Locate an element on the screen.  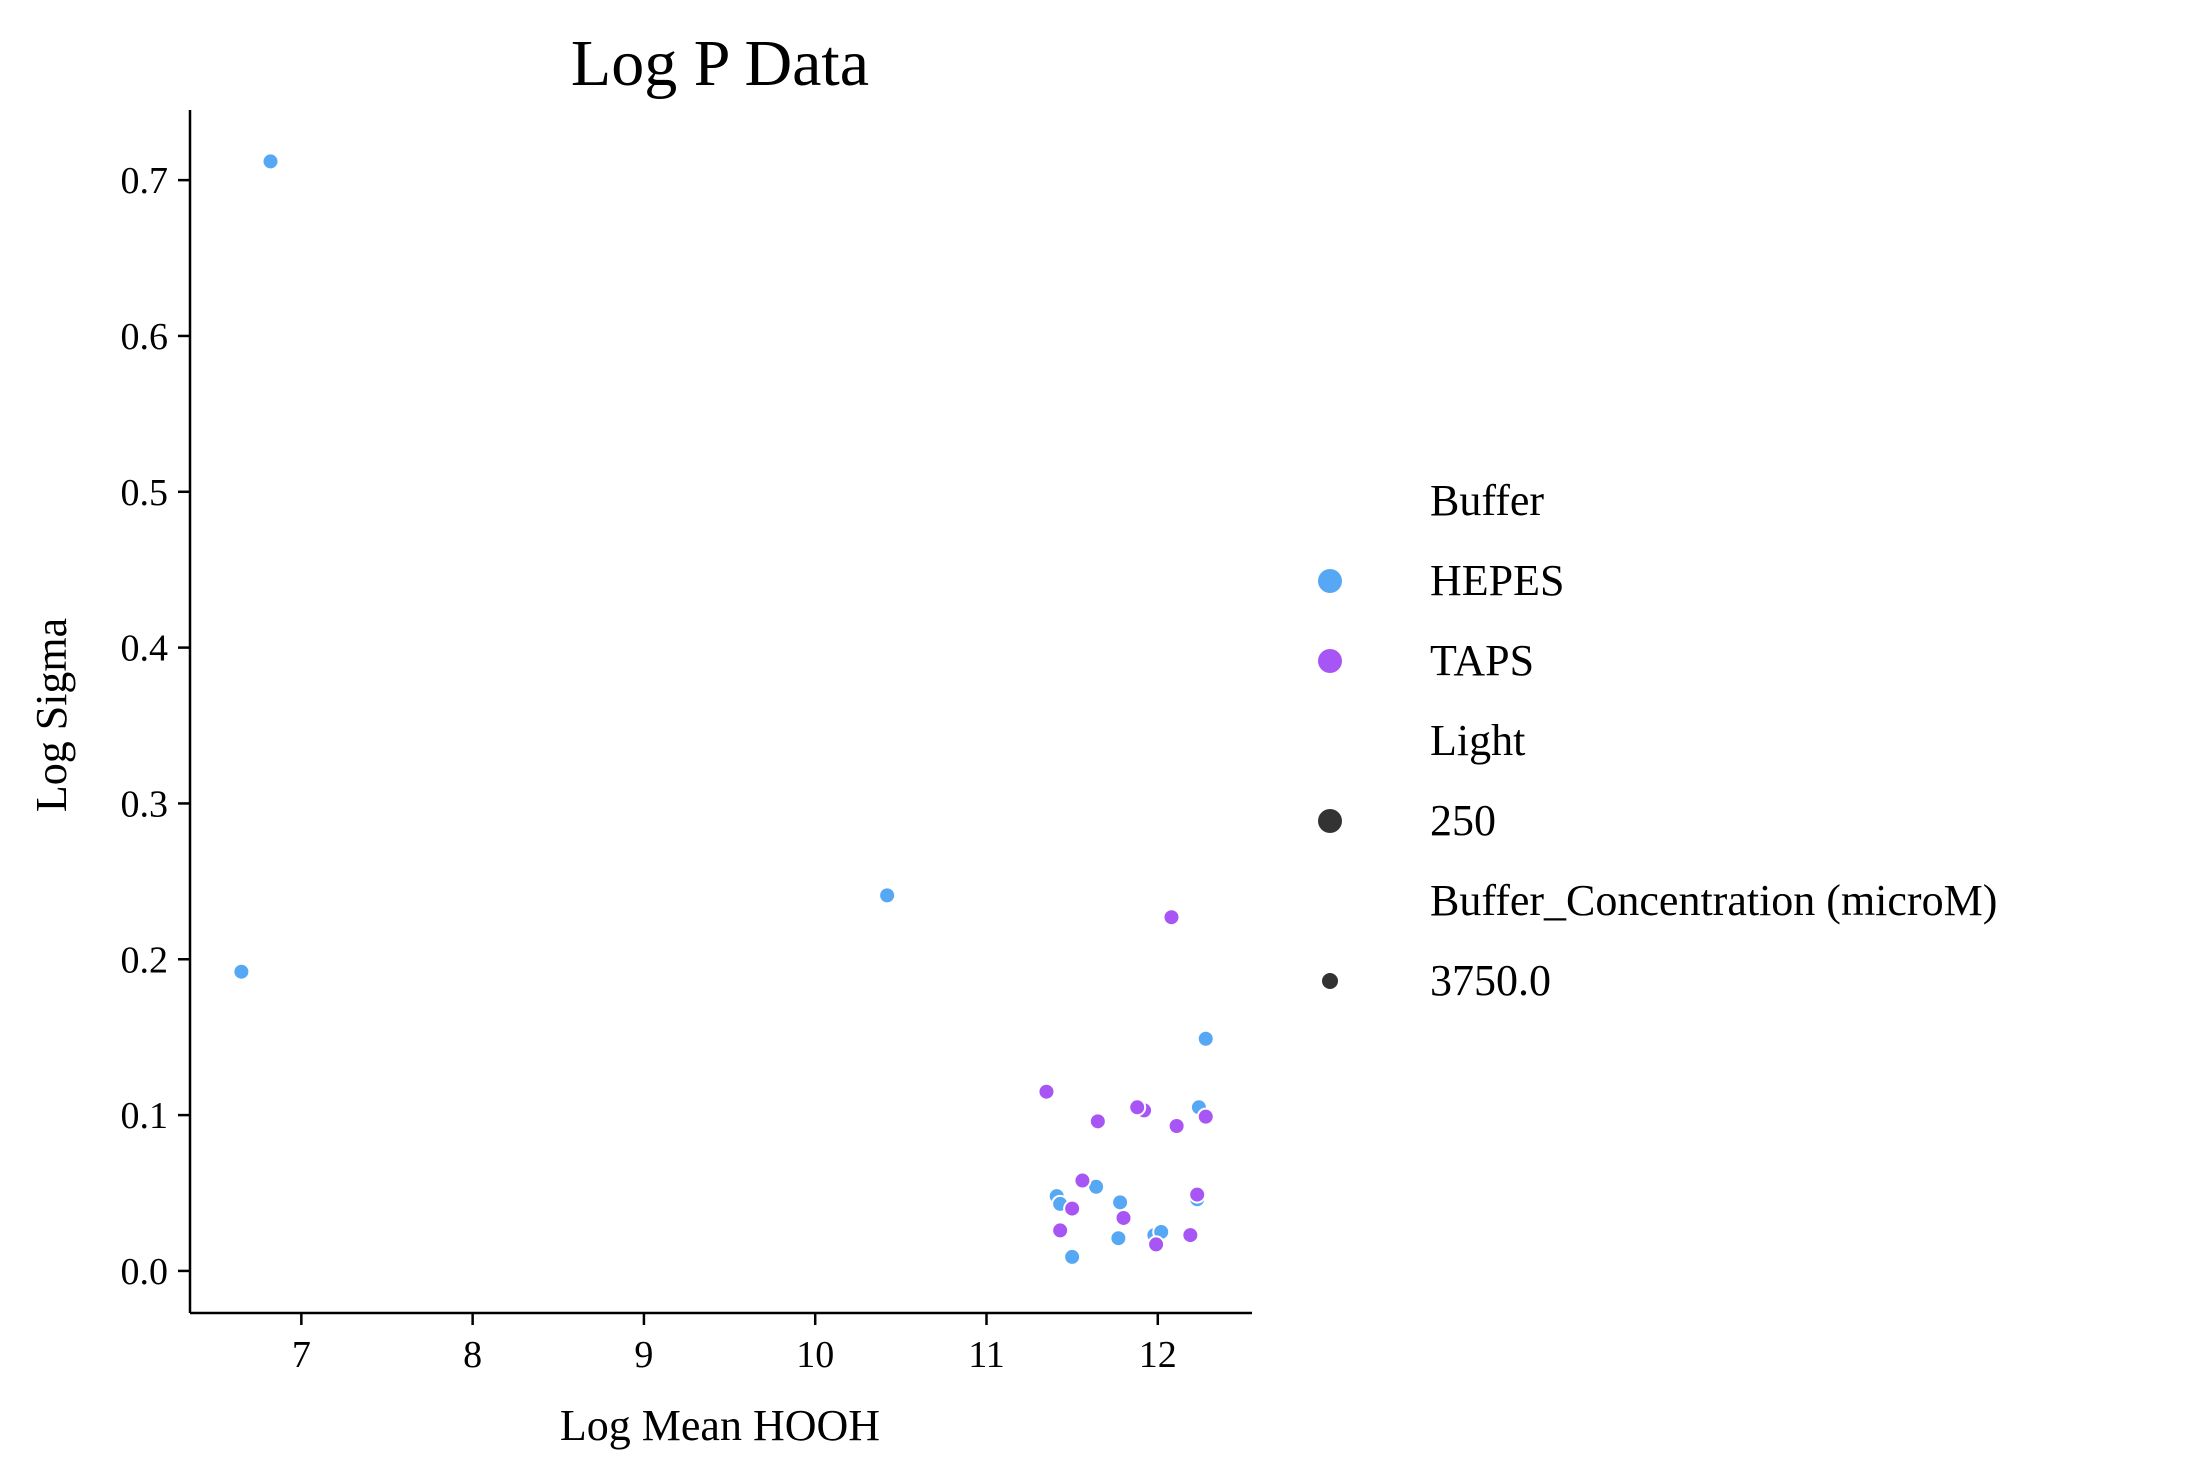
chart-title: Log P Data is located at coordinates (720, 63).